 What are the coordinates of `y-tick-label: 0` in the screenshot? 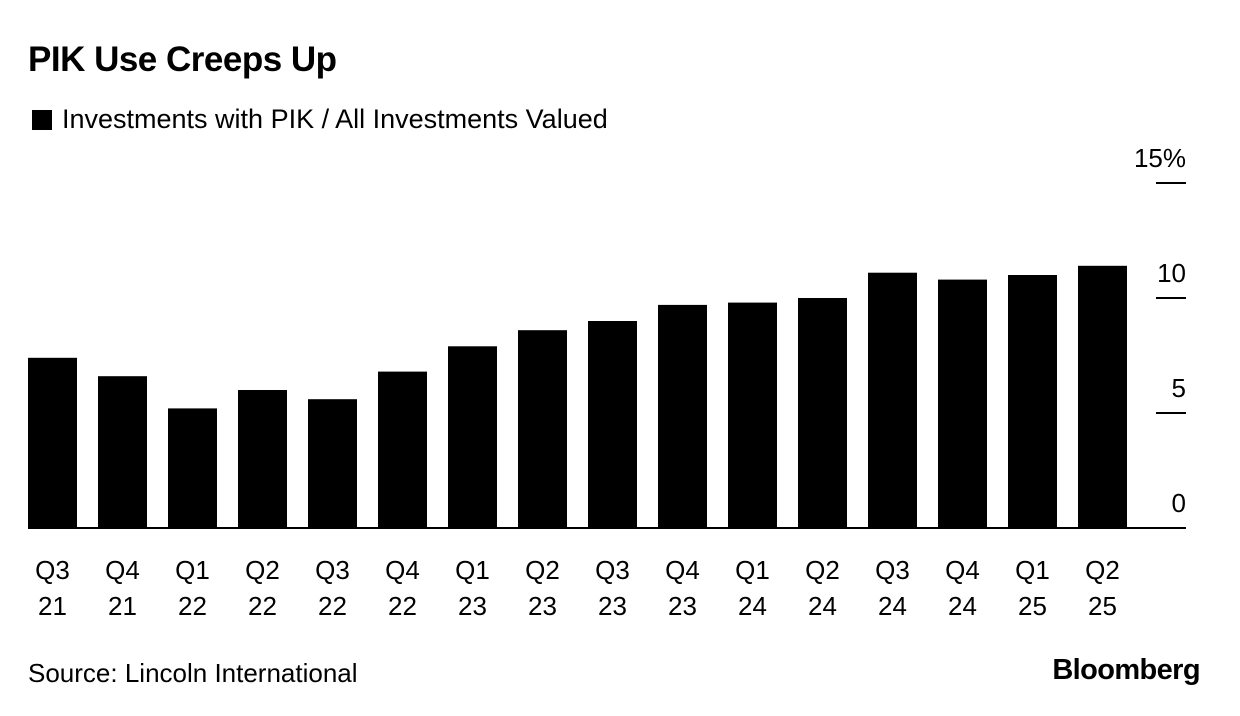 It's located at (1179, 503).